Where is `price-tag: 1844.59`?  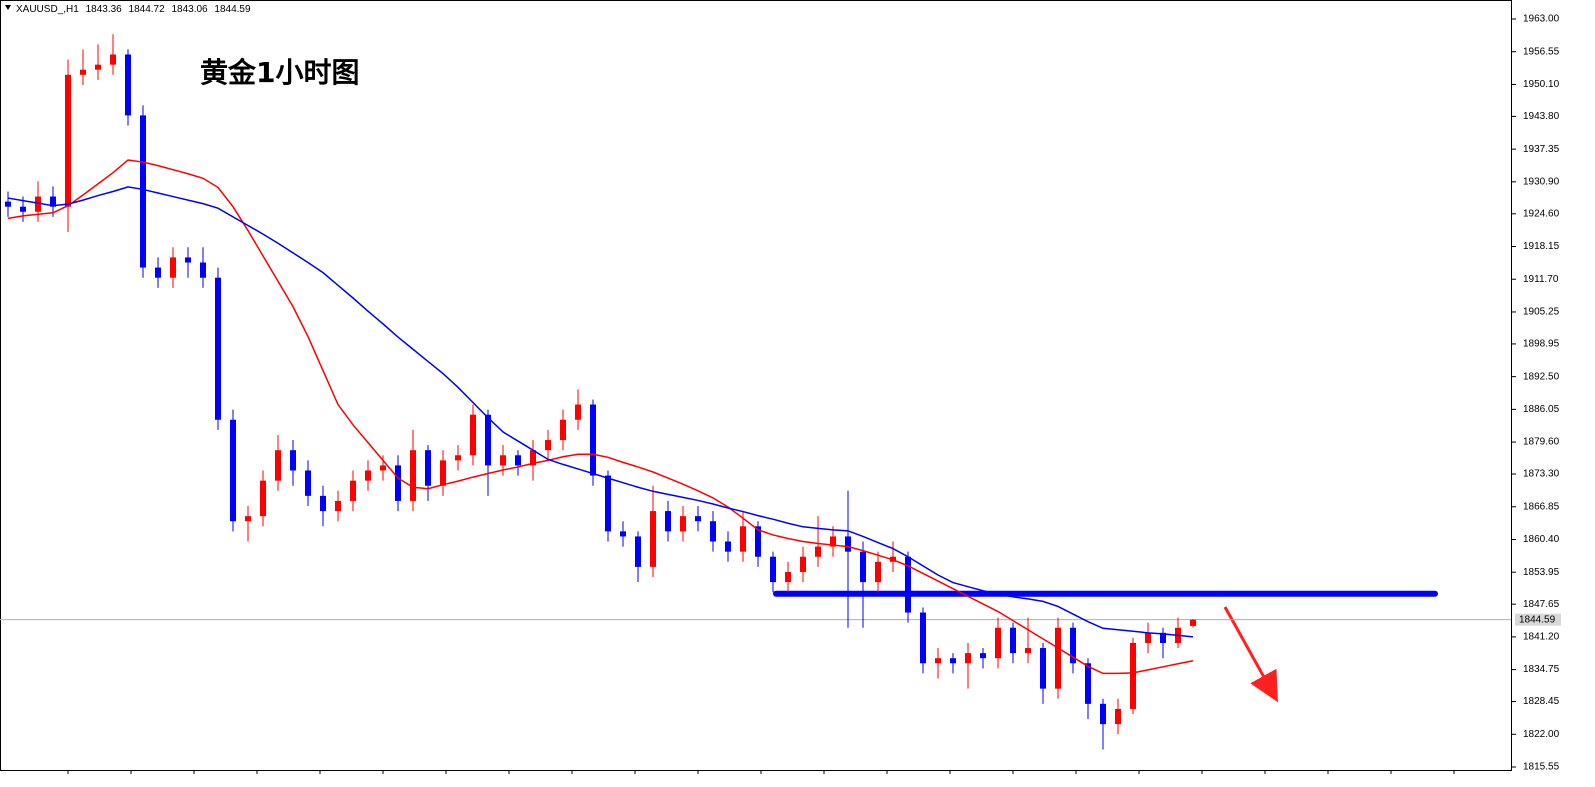 price-tag: 1844.59 is located at coordinates (1537, 619).